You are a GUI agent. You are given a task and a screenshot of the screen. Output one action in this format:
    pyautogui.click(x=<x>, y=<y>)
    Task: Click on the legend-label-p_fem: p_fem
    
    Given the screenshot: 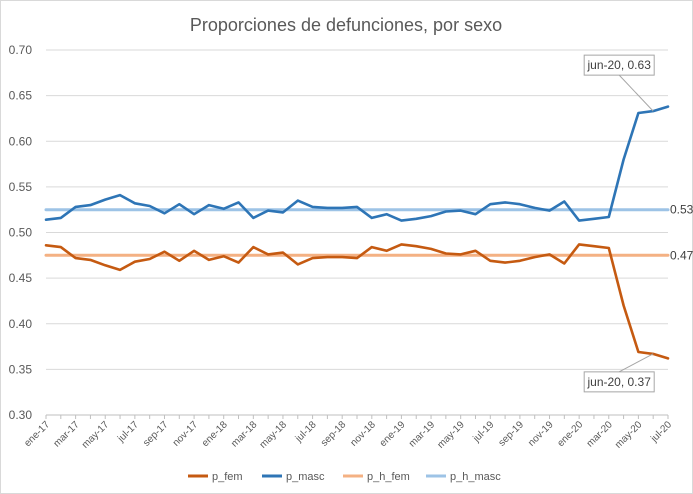 What is the action you would take?
    pyautogui.click(x=227, y=477)
    